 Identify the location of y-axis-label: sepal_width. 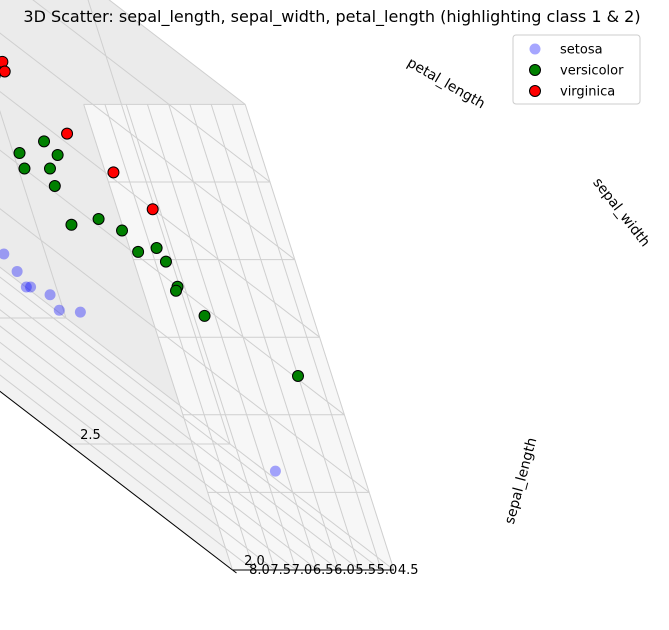
(621, 212).